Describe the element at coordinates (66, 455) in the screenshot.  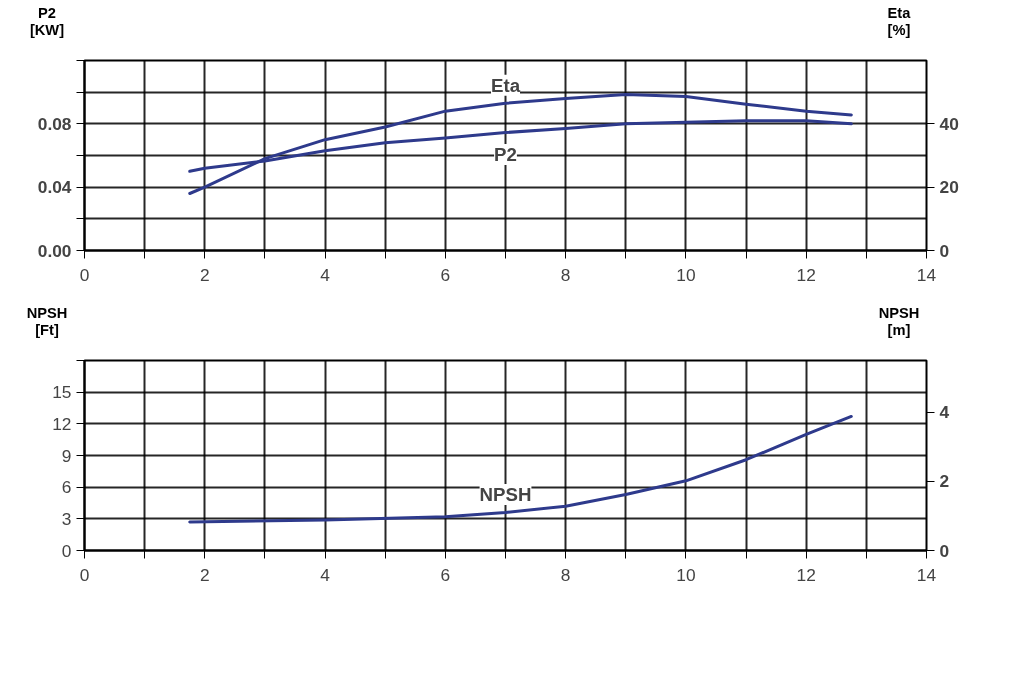
I see `y-tick-label: 9` at that location.